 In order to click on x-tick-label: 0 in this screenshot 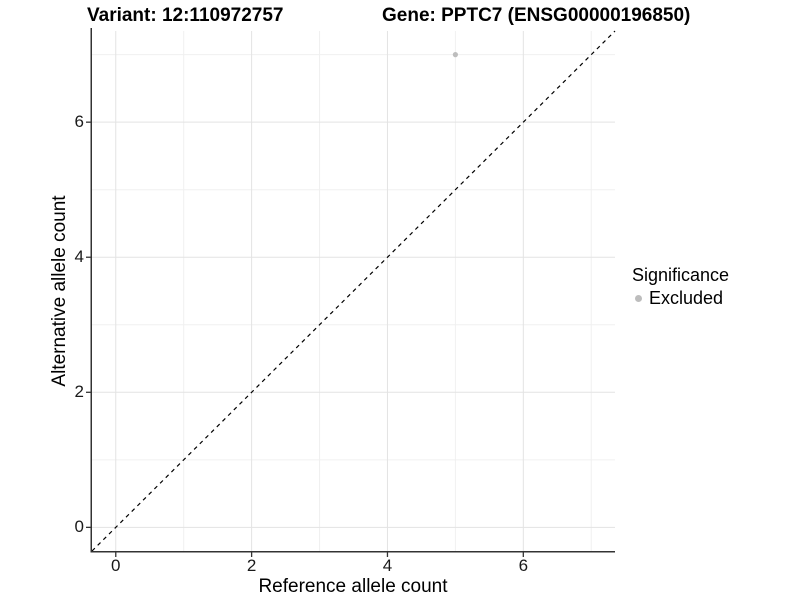, I will do `click(116, 565)`.